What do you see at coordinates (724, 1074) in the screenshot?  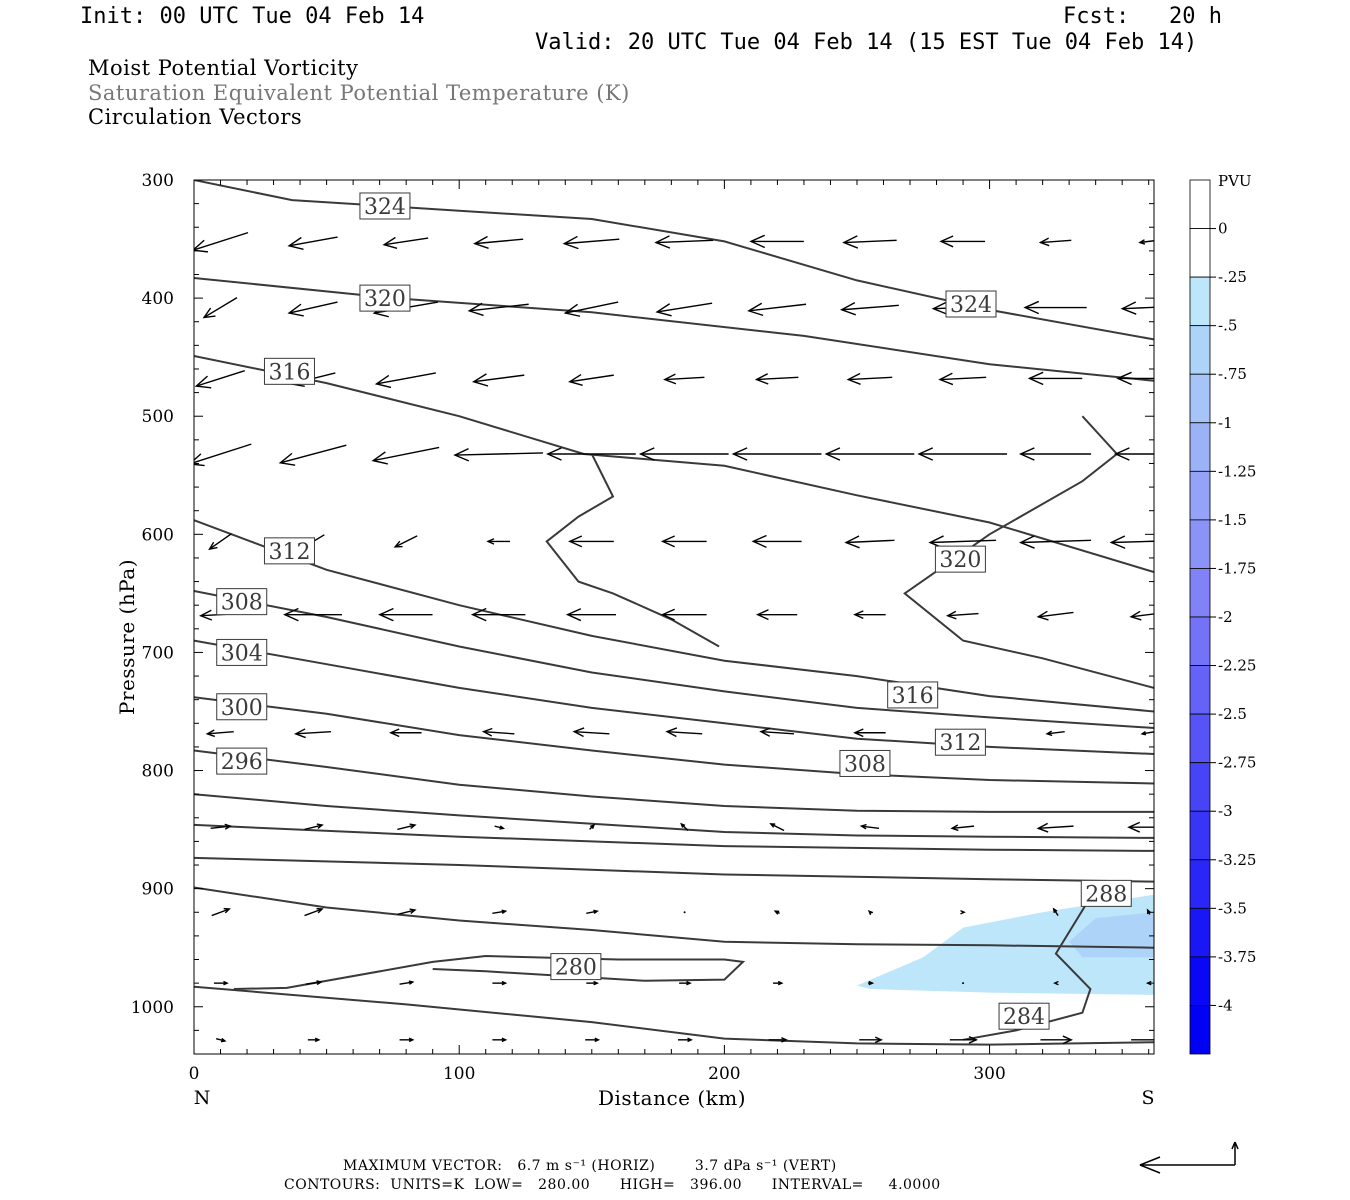 I see `x-tick-label: 200` at bounding box center [724, 1074].